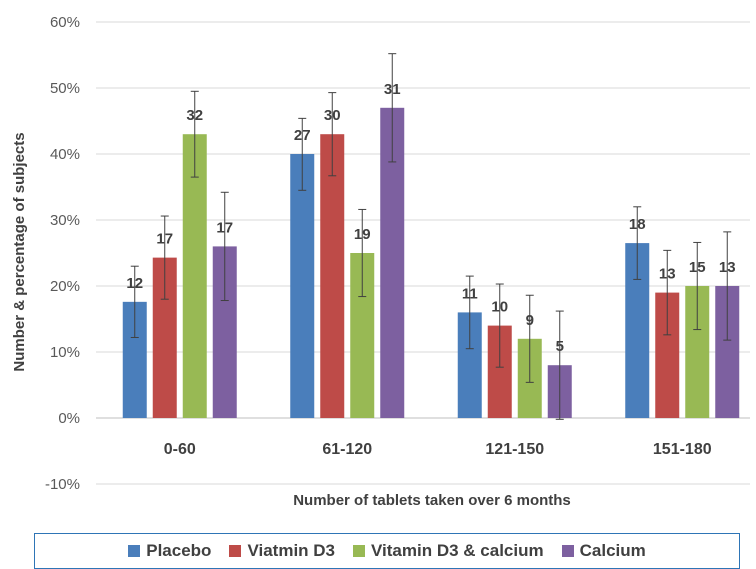 The image size is (756, 569). I want to click on data-label: 9, so click(530, 320).